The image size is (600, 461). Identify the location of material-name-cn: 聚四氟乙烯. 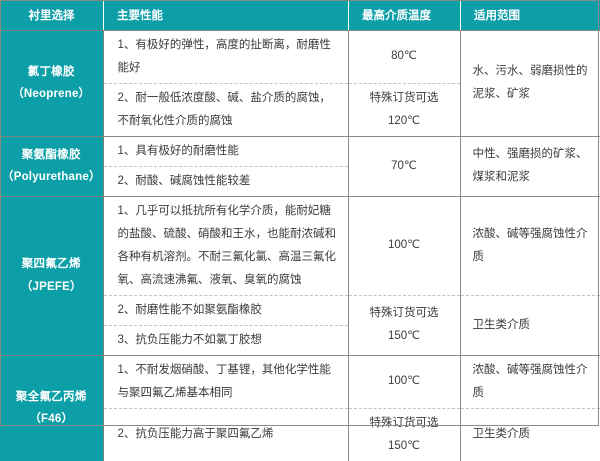
(51, 264).